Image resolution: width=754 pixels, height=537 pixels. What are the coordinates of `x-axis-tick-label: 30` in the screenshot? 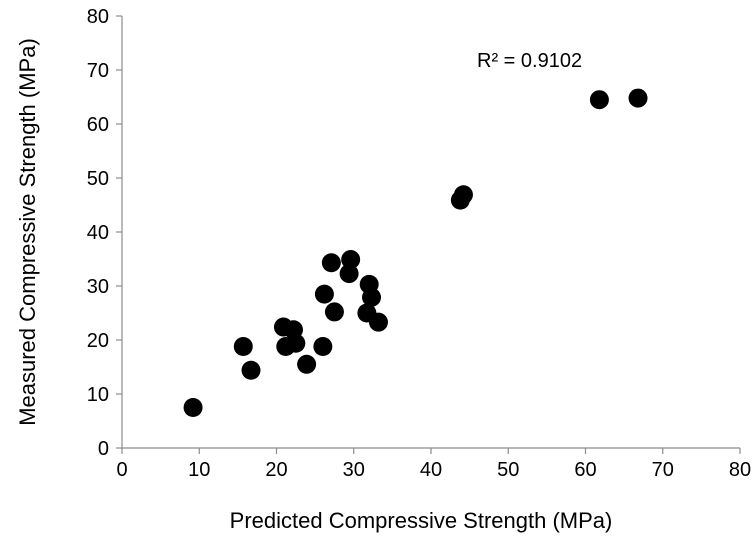 It's located at (354, 470).